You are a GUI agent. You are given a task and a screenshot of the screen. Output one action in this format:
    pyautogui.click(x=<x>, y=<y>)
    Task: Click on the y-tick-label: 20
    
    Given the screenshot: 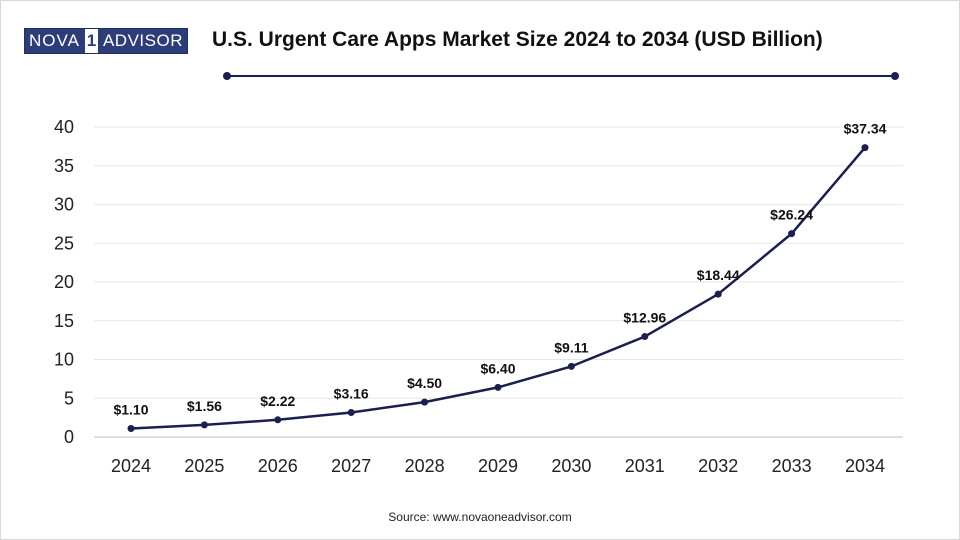 What is the action you would take?
    pyautogui.click(x=64, y=282)
    